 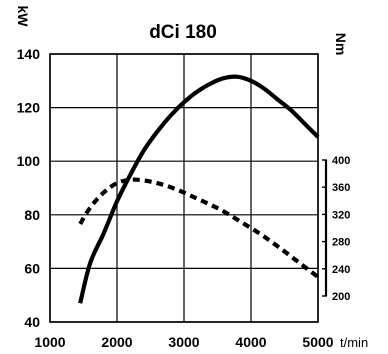 What do you see at coordinates (341, 215) in the screenshot?
I see `y-right-tick-label: 320` at bounding box center [341, 215].